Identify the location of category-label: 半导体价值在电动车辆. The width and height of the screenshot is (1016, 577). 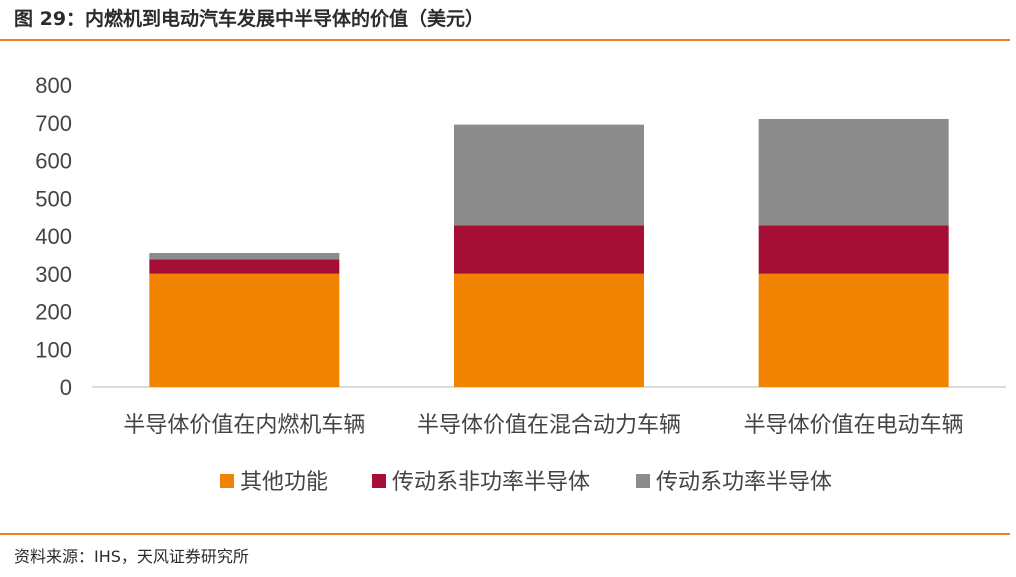
(854, 425).